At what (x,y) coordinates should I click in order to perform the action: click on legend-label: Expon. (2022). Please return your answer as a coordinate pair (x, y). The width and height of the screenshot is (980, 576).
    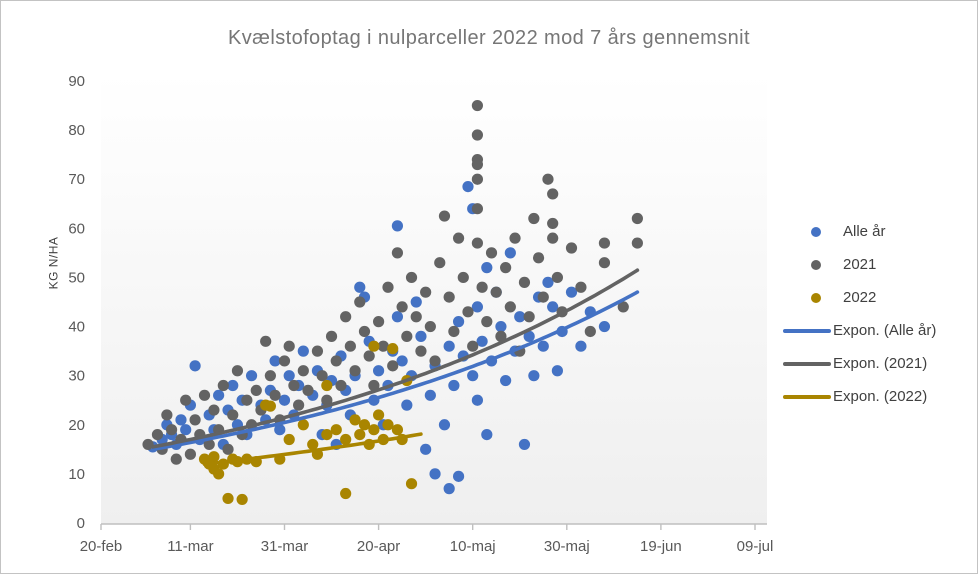
    Looking at the image, I should click on (880, 396).